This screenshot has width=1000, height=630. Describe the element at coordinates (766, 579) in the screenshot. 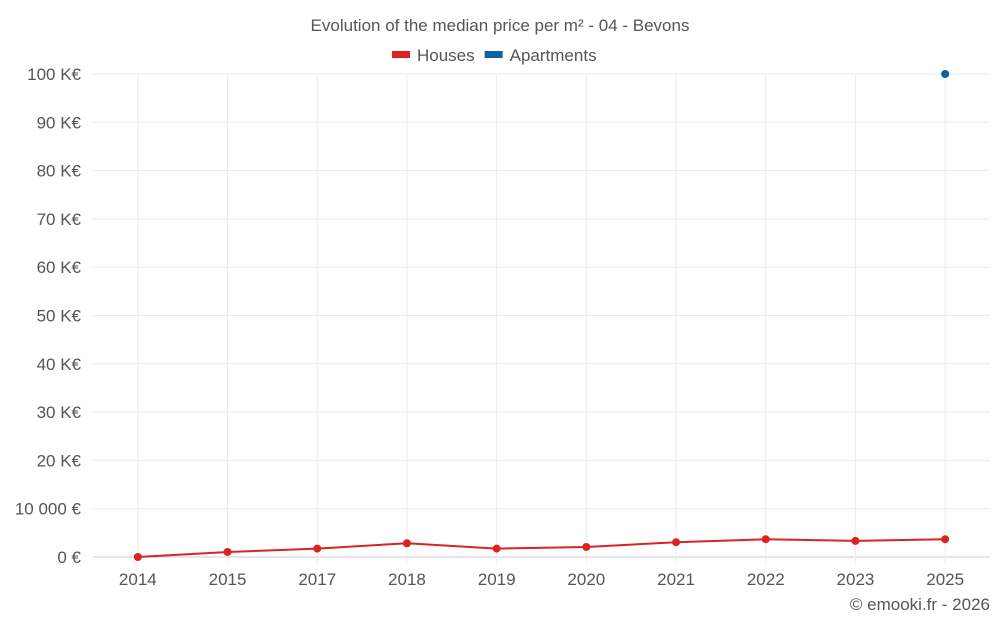

I see `x-tick-label: 2022` at that location.